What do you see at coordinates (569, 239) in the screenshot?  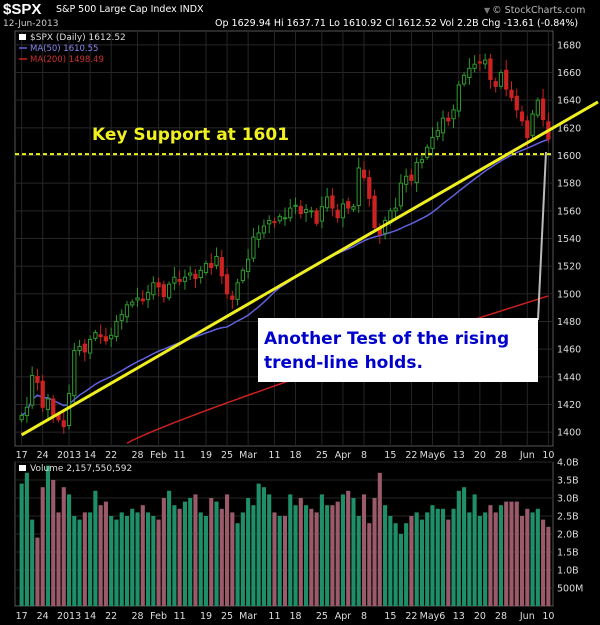 I see `price-tick-label: 1540` at bounding box center [569, 239].